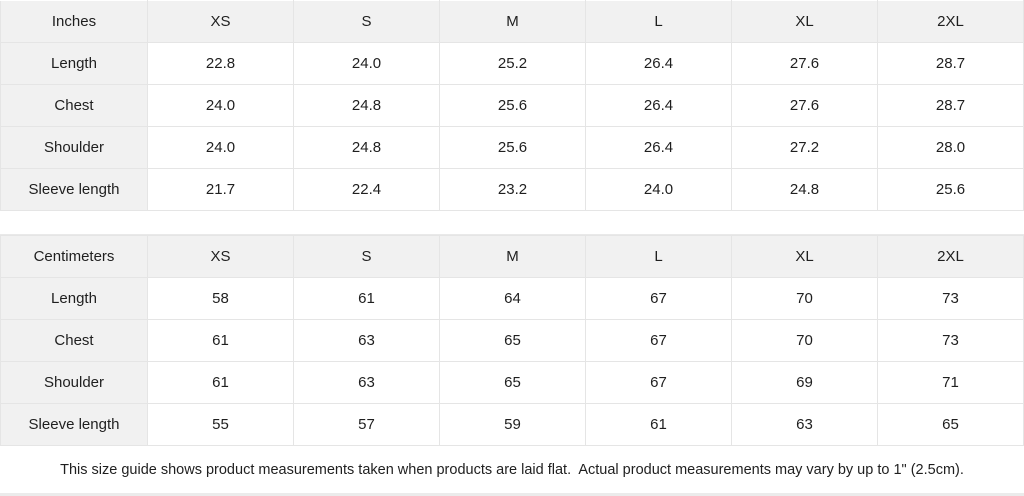 The height and width of the screenshot is (496, 1024). What do you see at coordinates (950, 147) in the screenshot?
I see `value-cell: 28.0` at bounding box center [950, 147].